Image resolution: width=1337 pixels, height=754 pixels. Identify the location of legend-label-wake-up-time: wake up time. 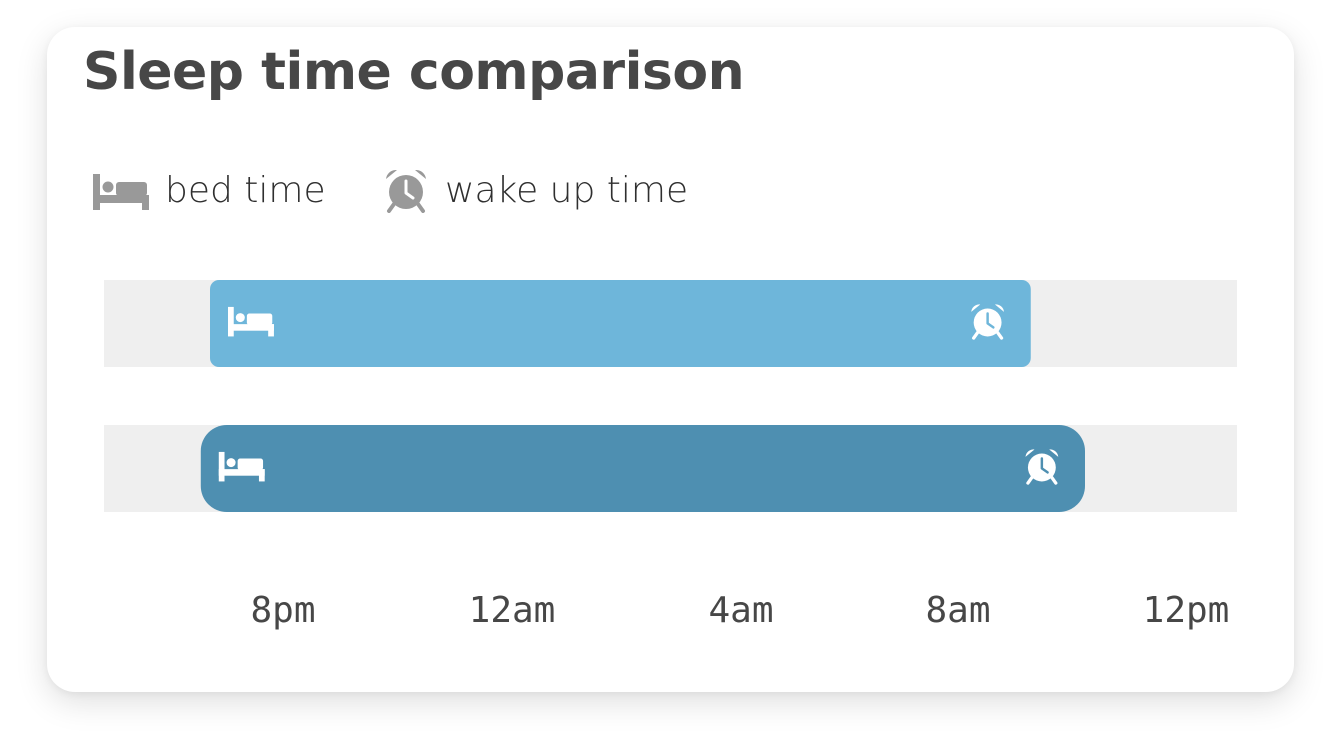
(567, 190).